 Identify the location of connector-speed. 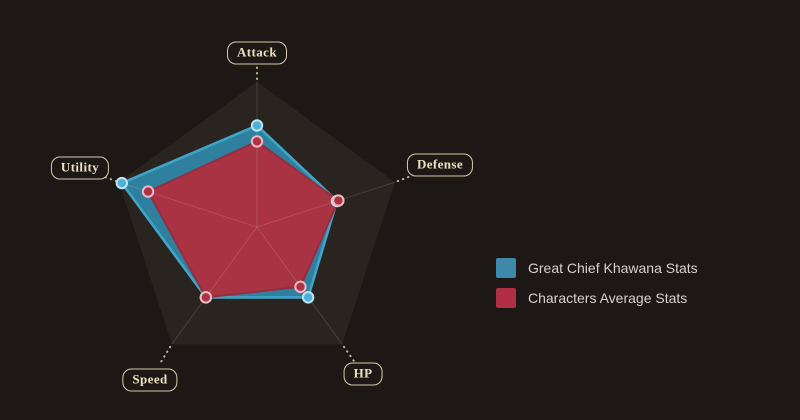
(166, 354).